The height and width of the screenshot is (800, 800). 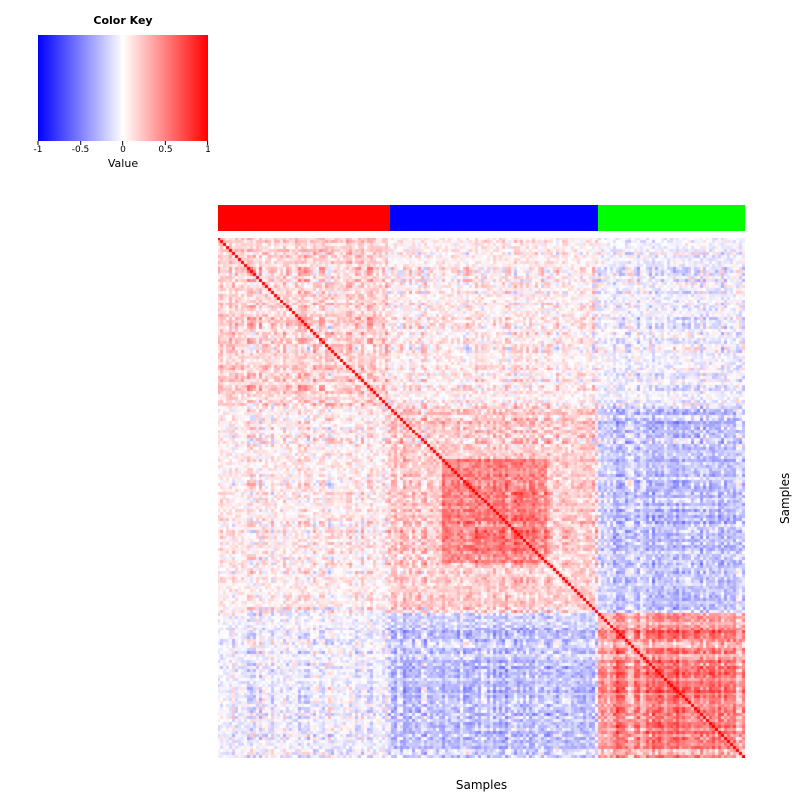 What do you see at coordinates (481, 785) in the screenshot?
I see `x-axis-label: Samples` at bounding box center [481, 785].